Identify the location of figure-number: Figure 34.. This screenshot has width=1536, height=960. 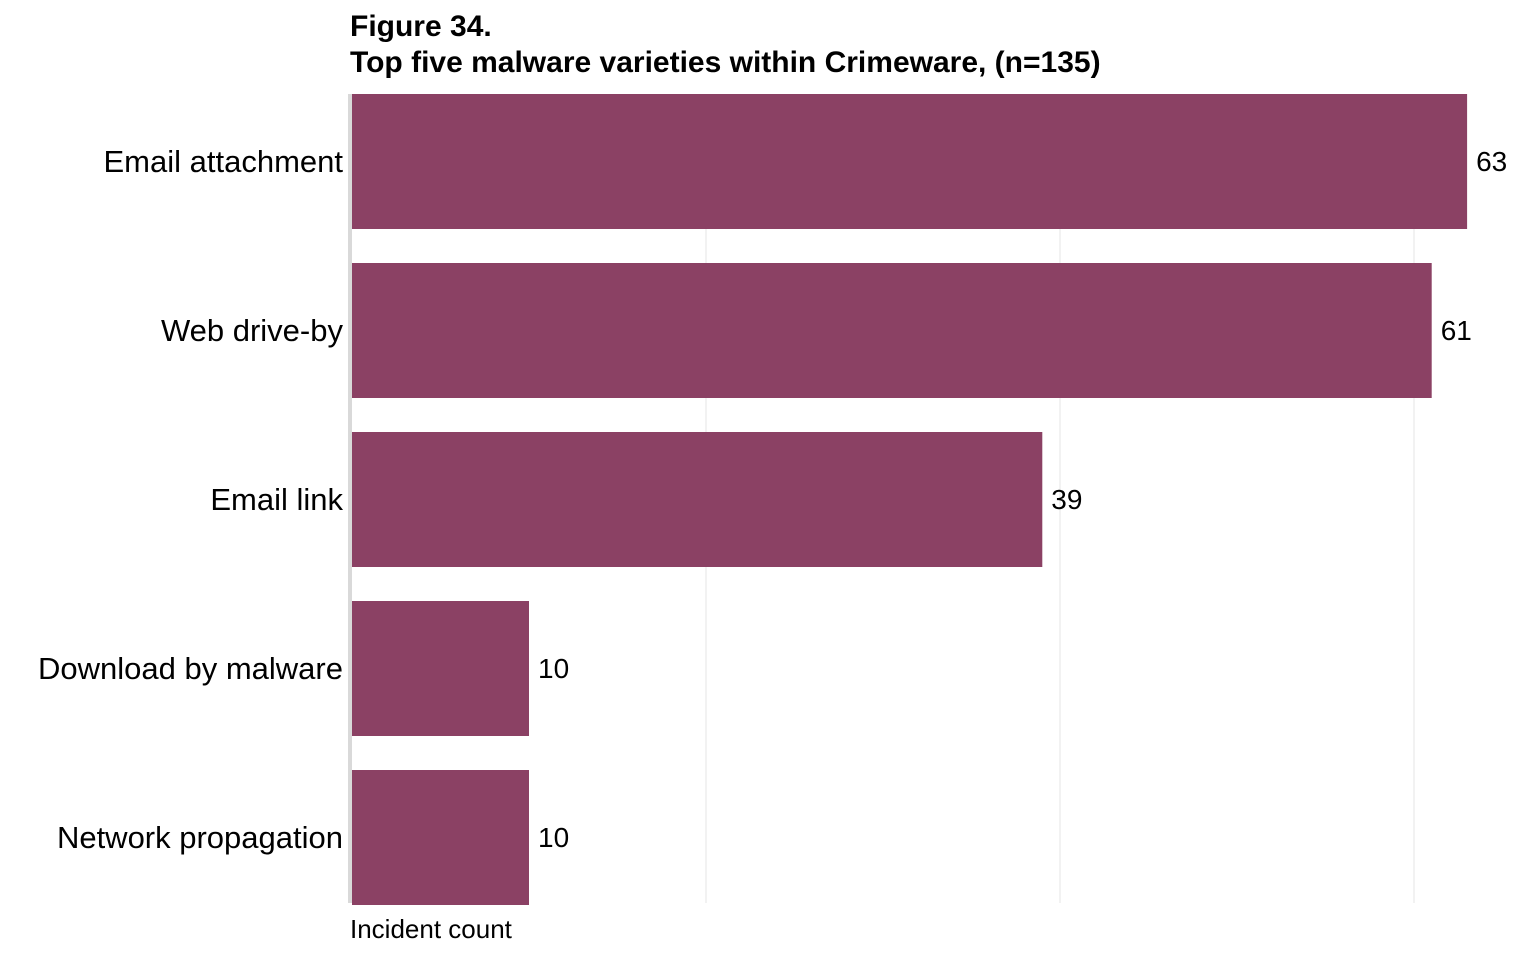
(421, 26).